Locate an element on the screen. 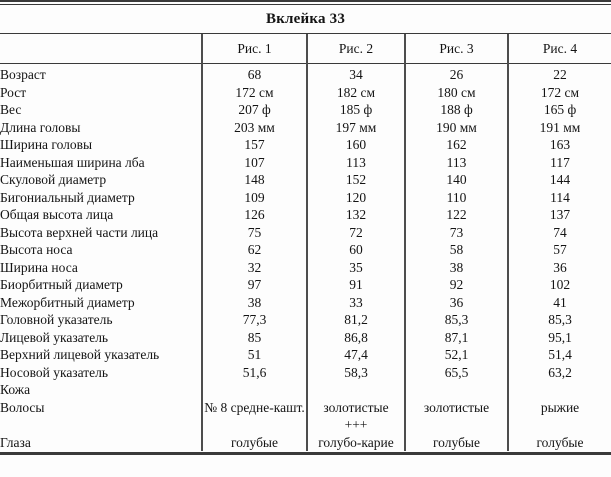 This screenshot has width=611, height=477. table-row: Ширина головы 157 160 162 163 is located at coordinates (305, 145).